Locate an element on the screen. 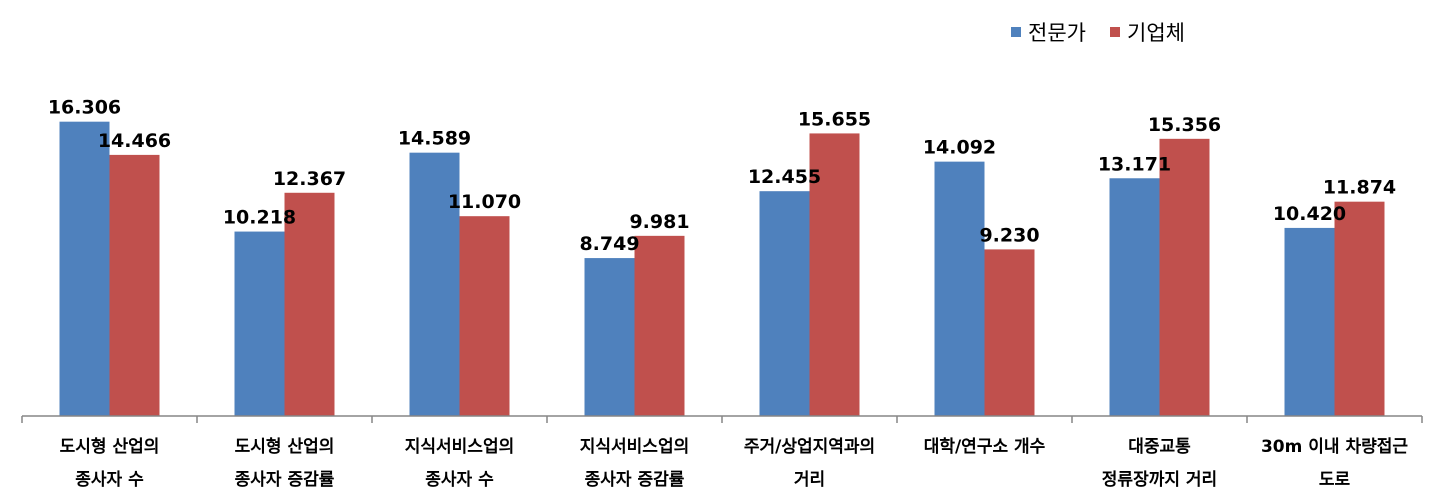 This screenshot has height=502, width=1447. value-label-s1-c2: 11.070 is located at coordinates (484, 202).